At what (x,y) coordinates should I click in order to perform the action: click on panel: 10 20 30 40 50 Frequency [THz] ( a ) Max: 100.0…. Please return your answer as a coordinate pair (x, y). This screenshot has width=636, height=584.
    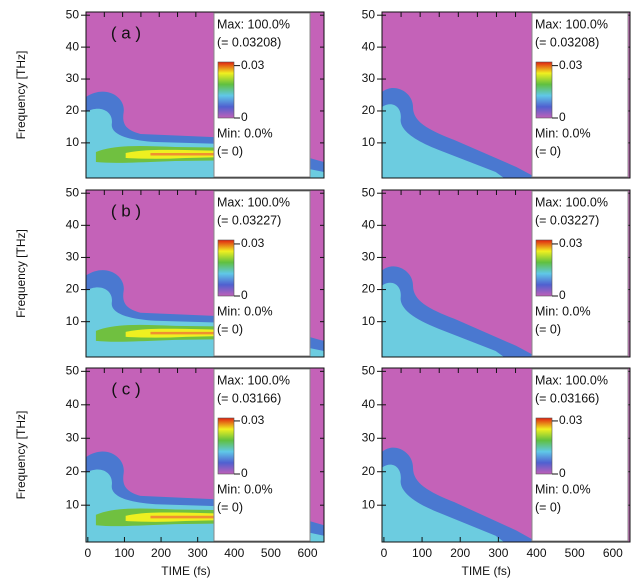
    Looking at the image, I should click on (169, 93).